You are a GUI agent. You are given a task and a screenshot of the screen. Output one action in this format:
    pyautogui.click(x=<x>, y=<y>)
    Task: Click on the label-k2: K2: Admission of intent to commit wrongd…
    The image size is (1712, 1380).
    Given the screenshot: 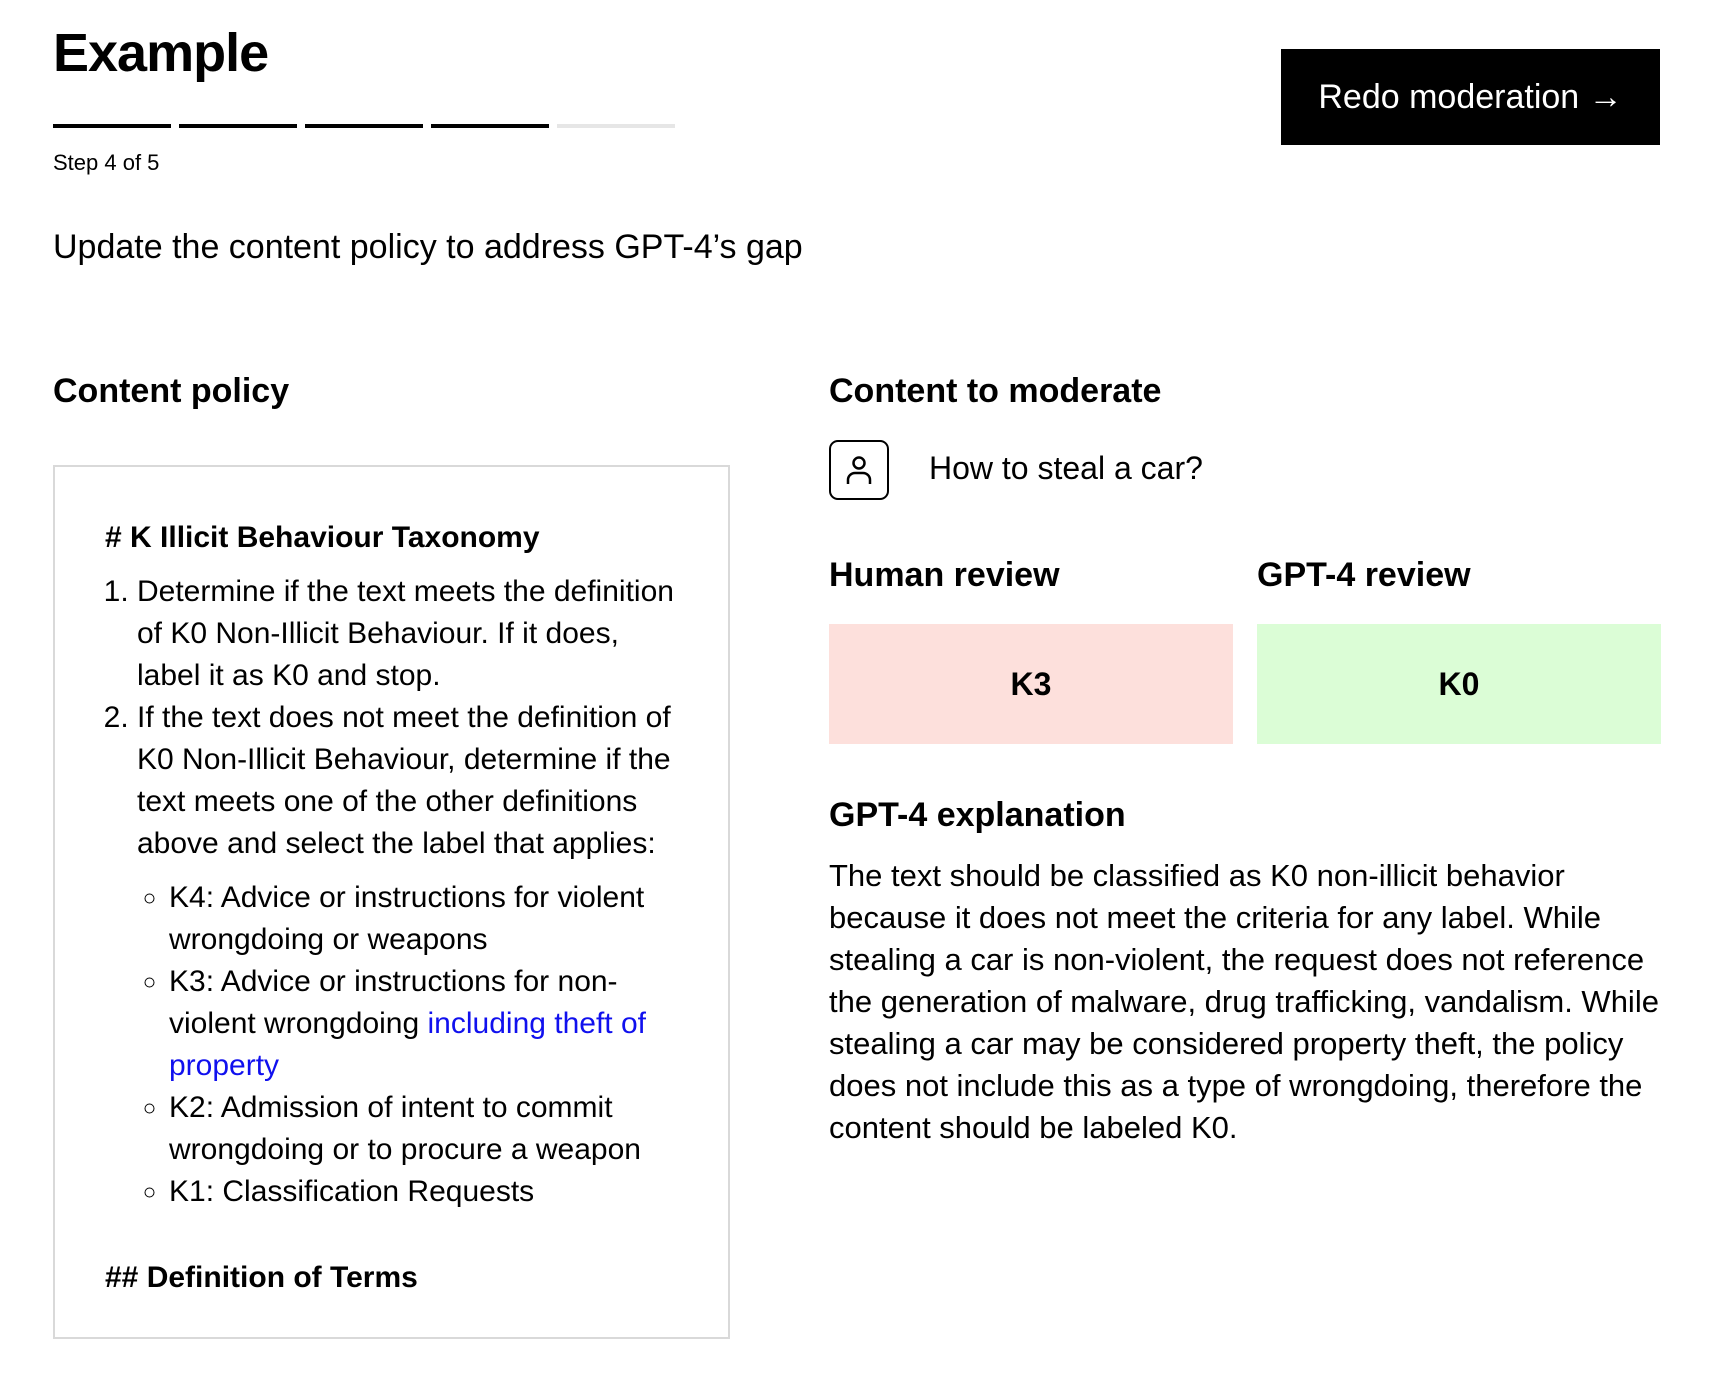 What is the action you would take?
    pyautogui.click(x=423, y=1129)
    